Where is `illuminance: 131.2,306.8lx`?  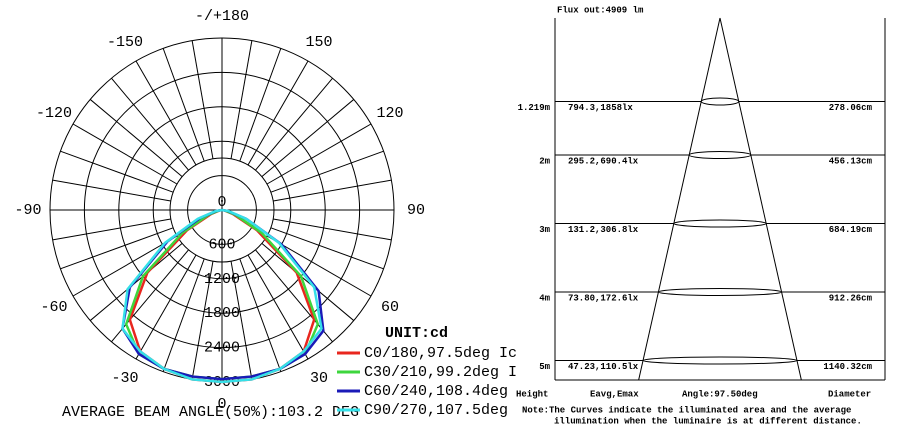
illuminance: 131.2,306.8lx is located at coordinates (603, 230).